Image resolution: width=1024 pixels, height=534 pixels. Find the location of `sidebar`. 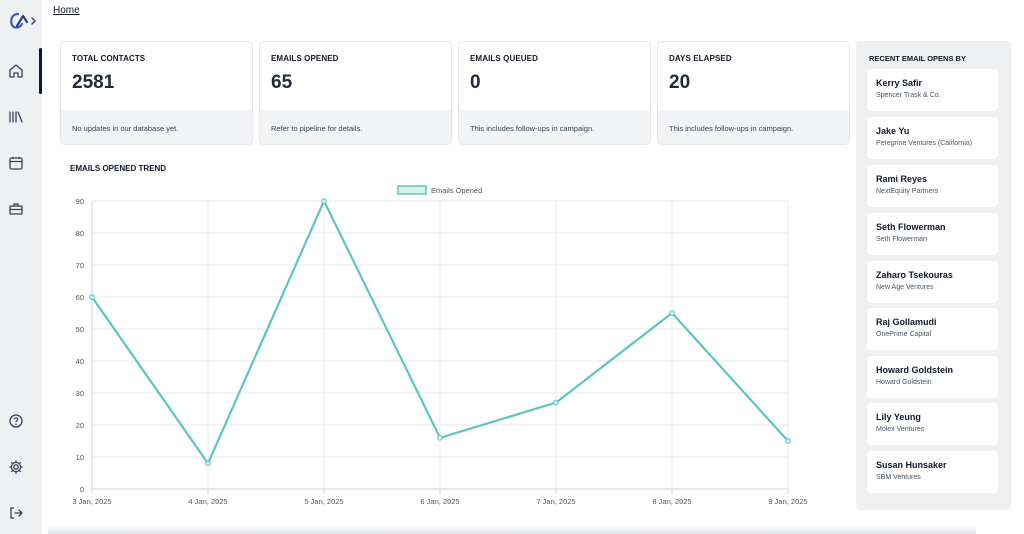

sidebar is located at coordinates (21, 267).